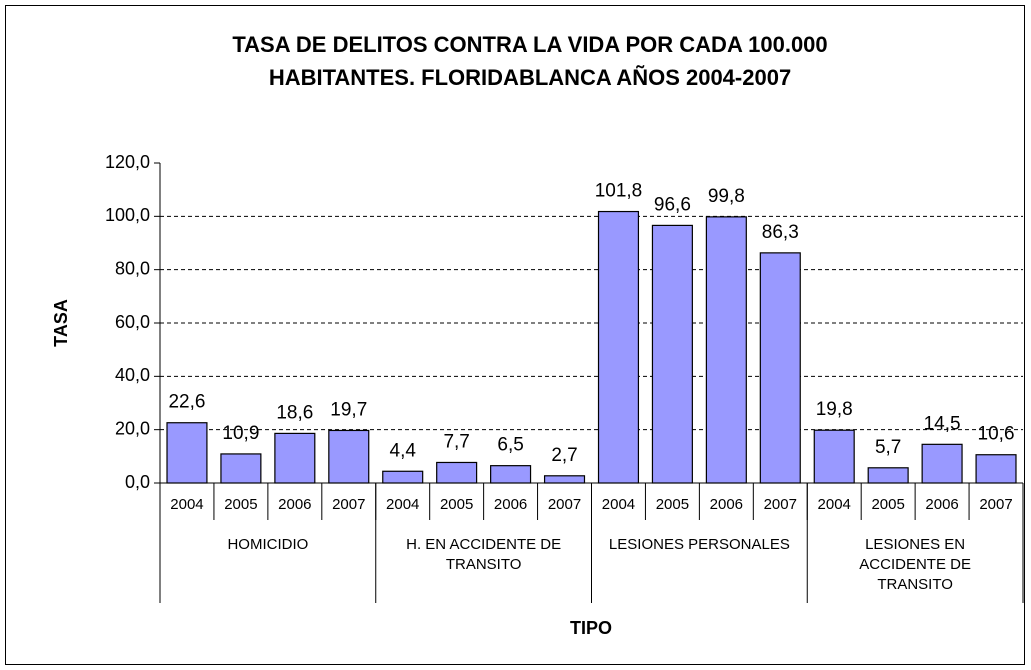  What do you see at coordinates (403, 450) in the screenshot?
I see `value-label: 4,4` at bounding box center [403, 450].